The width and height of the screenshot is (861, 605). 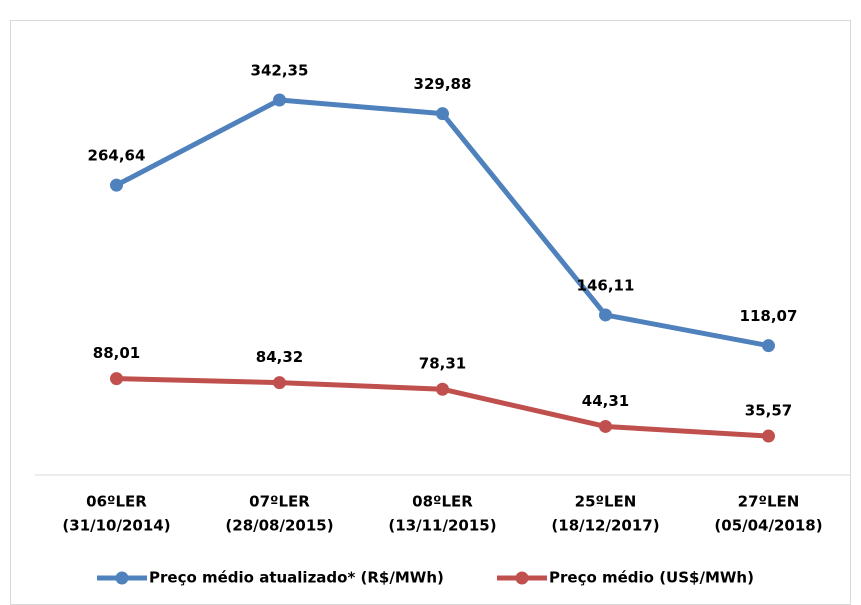 I want to click on x-tick-label: (05/04/2018), so click(x=768, y=526).